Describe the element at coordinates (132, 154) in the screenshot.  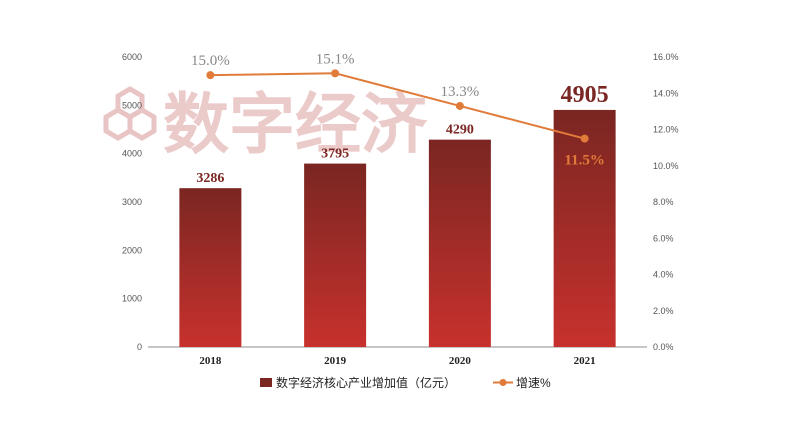
I see `y-left-tick-label: 4000` at that location.